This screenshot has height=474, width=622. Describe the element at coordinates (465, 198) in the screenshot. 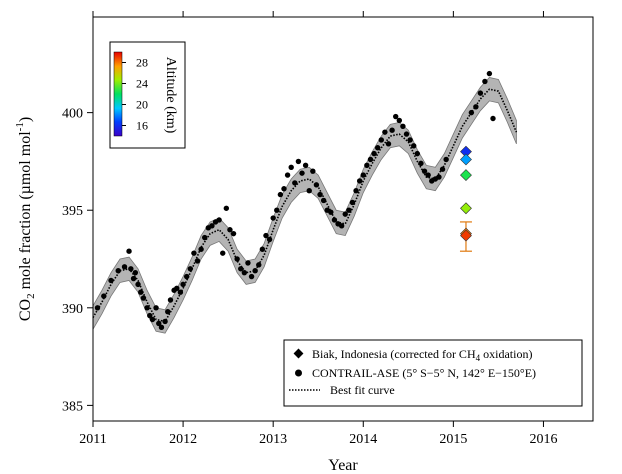

I see `biak-points-layer` at that location.